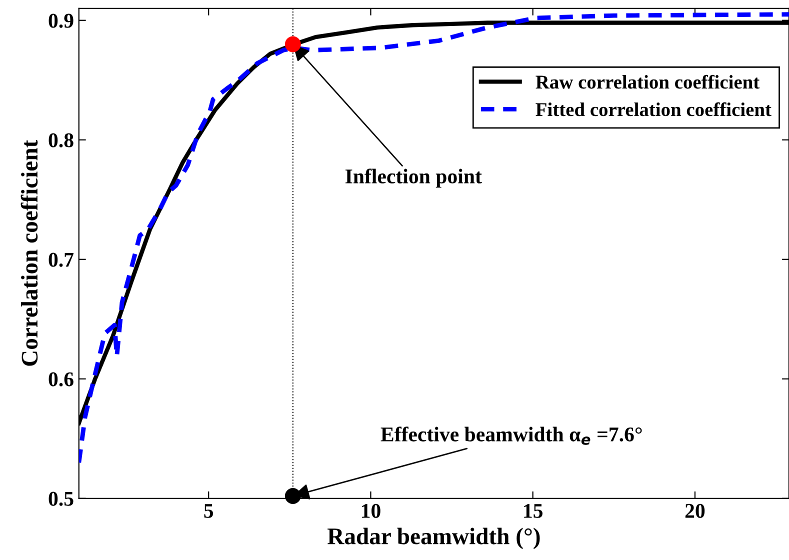 The image size is (789, 560). Describe the element at coordinates (695, 511) in the screenshot. I see `x-tick-label: 20` at that location.